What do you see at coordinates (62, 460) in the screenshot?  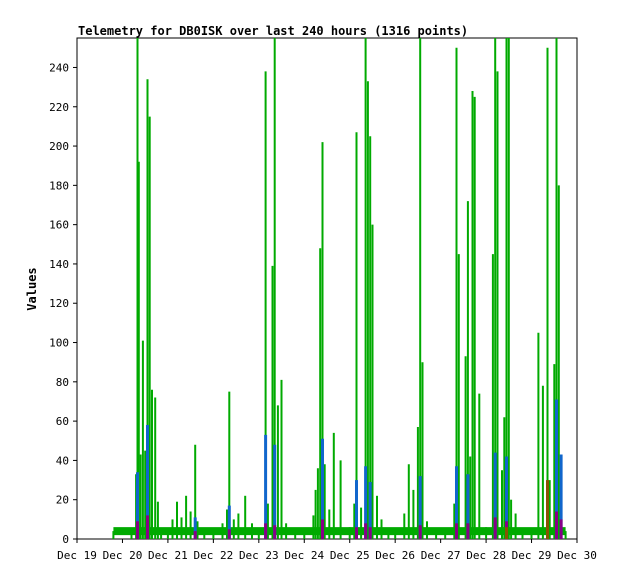 I see `y-tick-label-2: 40` at bounding box center [62, 460].